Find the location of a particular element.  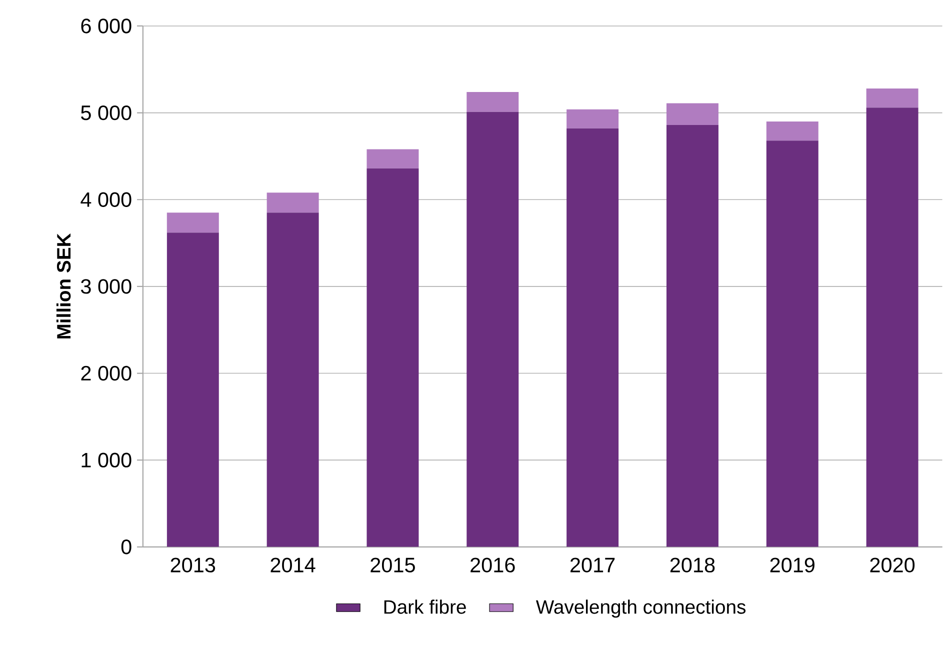

y-tick-label: 4 000 is located at coordinates (106, 199).